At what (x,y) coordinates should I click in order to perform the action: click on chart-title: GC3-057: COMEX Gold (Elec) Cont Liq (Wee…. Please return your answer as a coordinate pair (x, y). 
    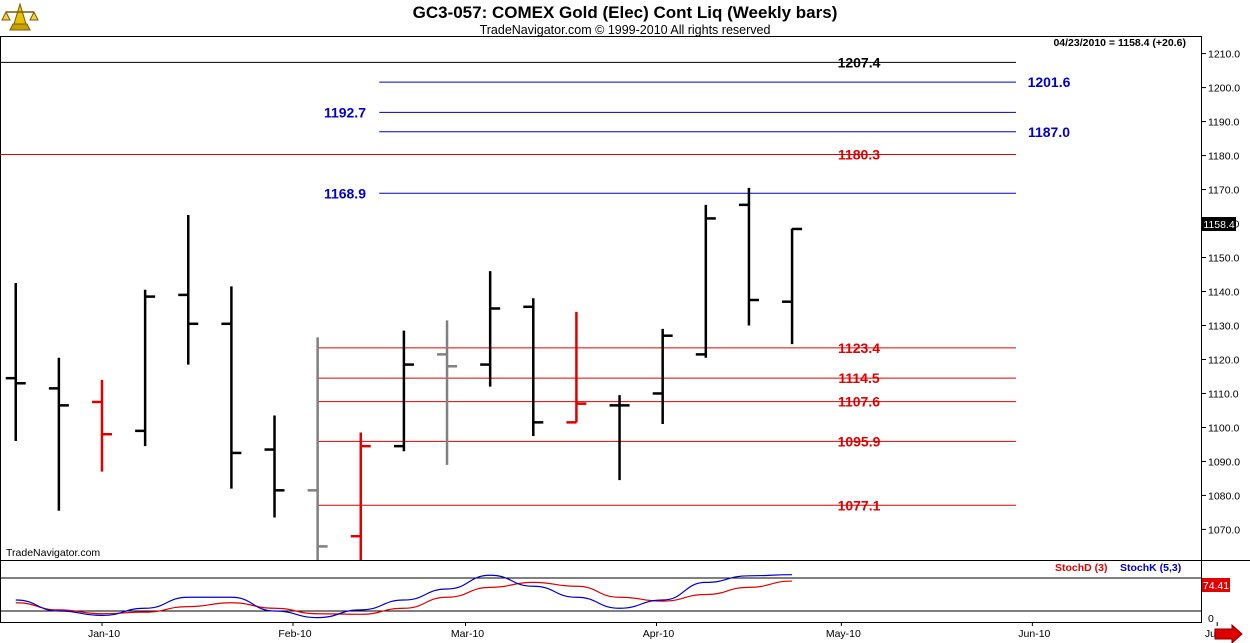
    Looking at the image, I should click on (625, 12).